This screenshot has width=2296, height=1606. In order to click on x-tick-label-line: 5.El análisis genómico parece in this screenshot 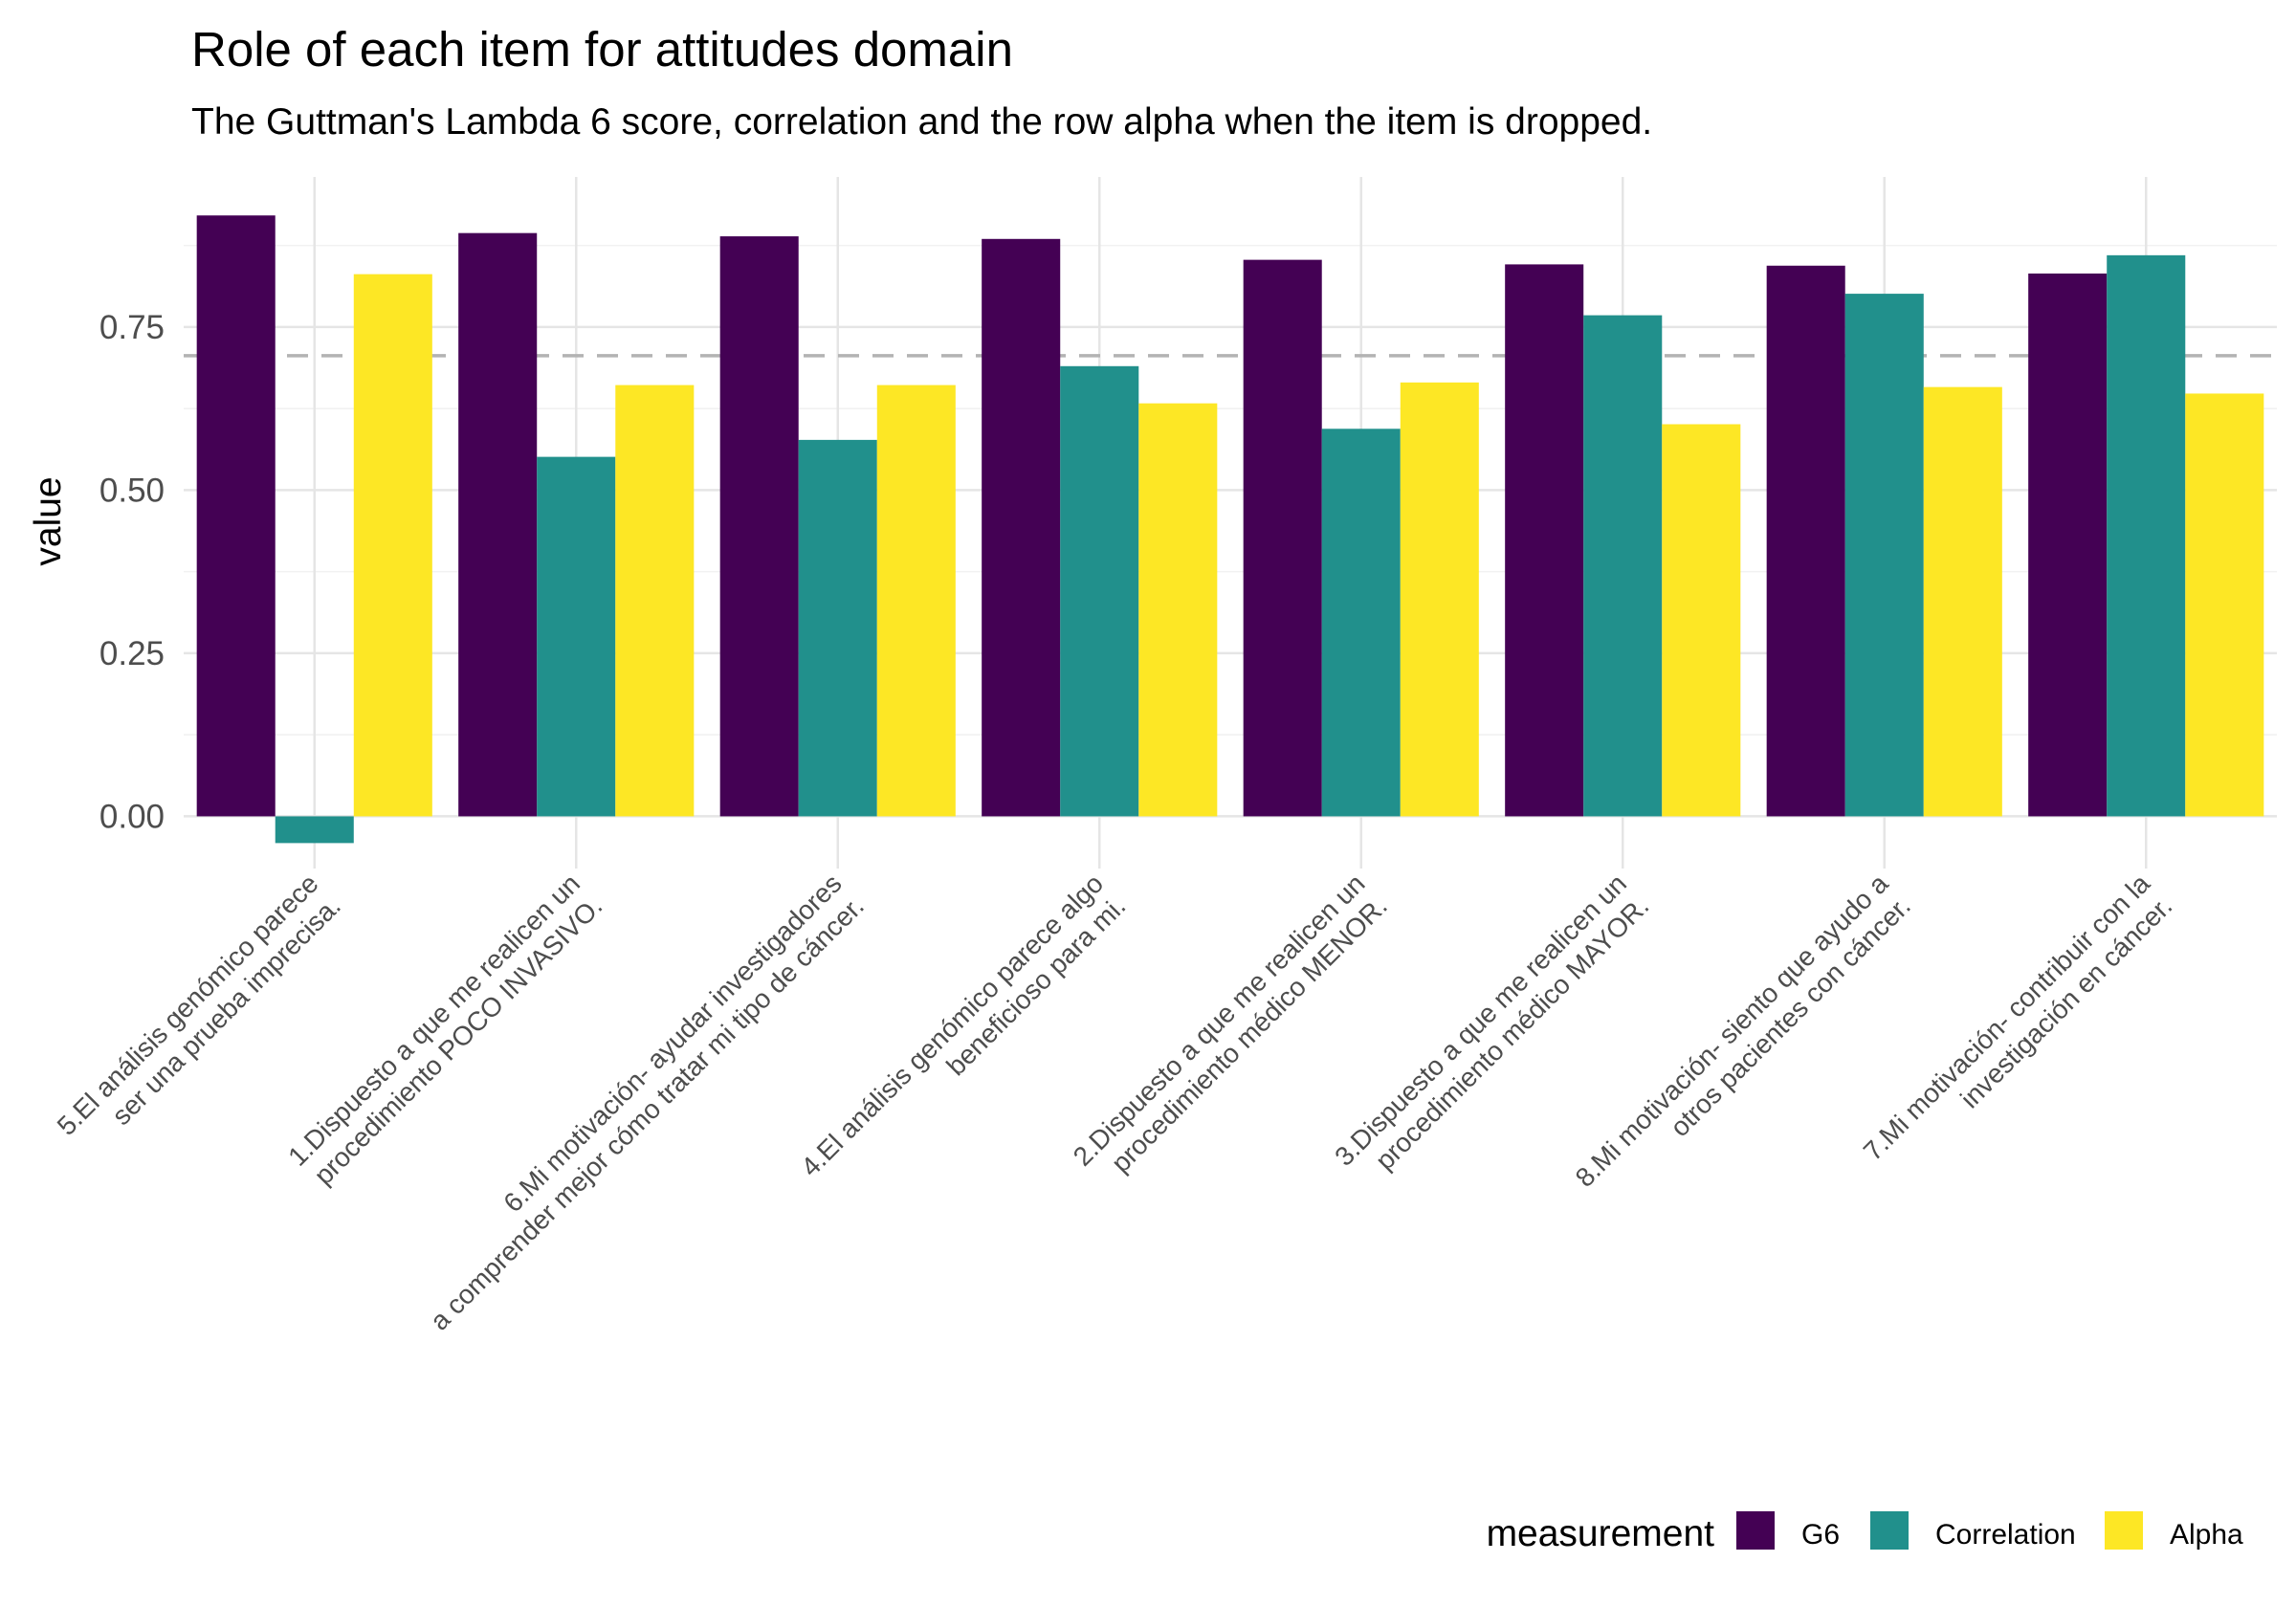, I will do `click(188, 1005)`.